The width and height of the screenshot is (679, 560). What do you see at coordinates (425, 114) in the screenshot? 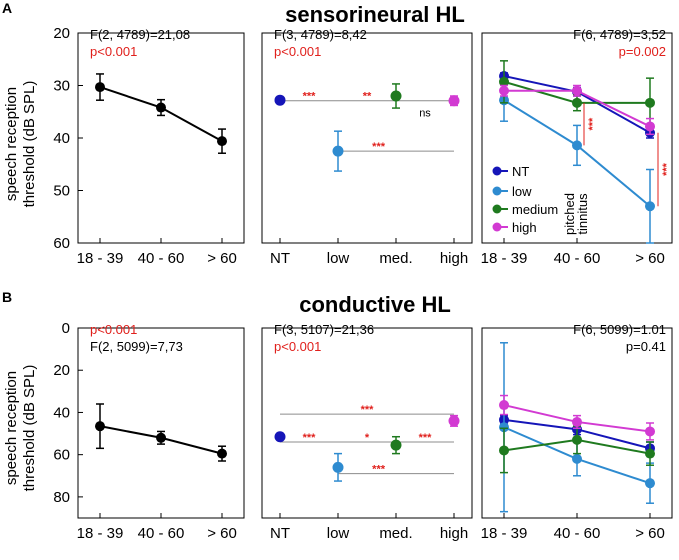
I see `comparison-label: ns` at bounding box center [425, 114].